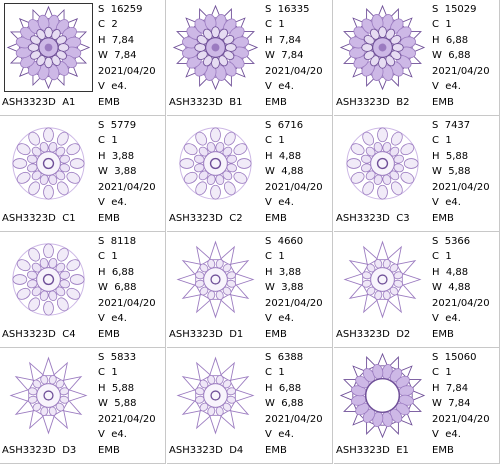 This screenshot has width=500, height=464. What do you see at coordinates (284, 241) in the screenshot?
I see `stitch-count: S 4660` at bounding box center [284, 241].